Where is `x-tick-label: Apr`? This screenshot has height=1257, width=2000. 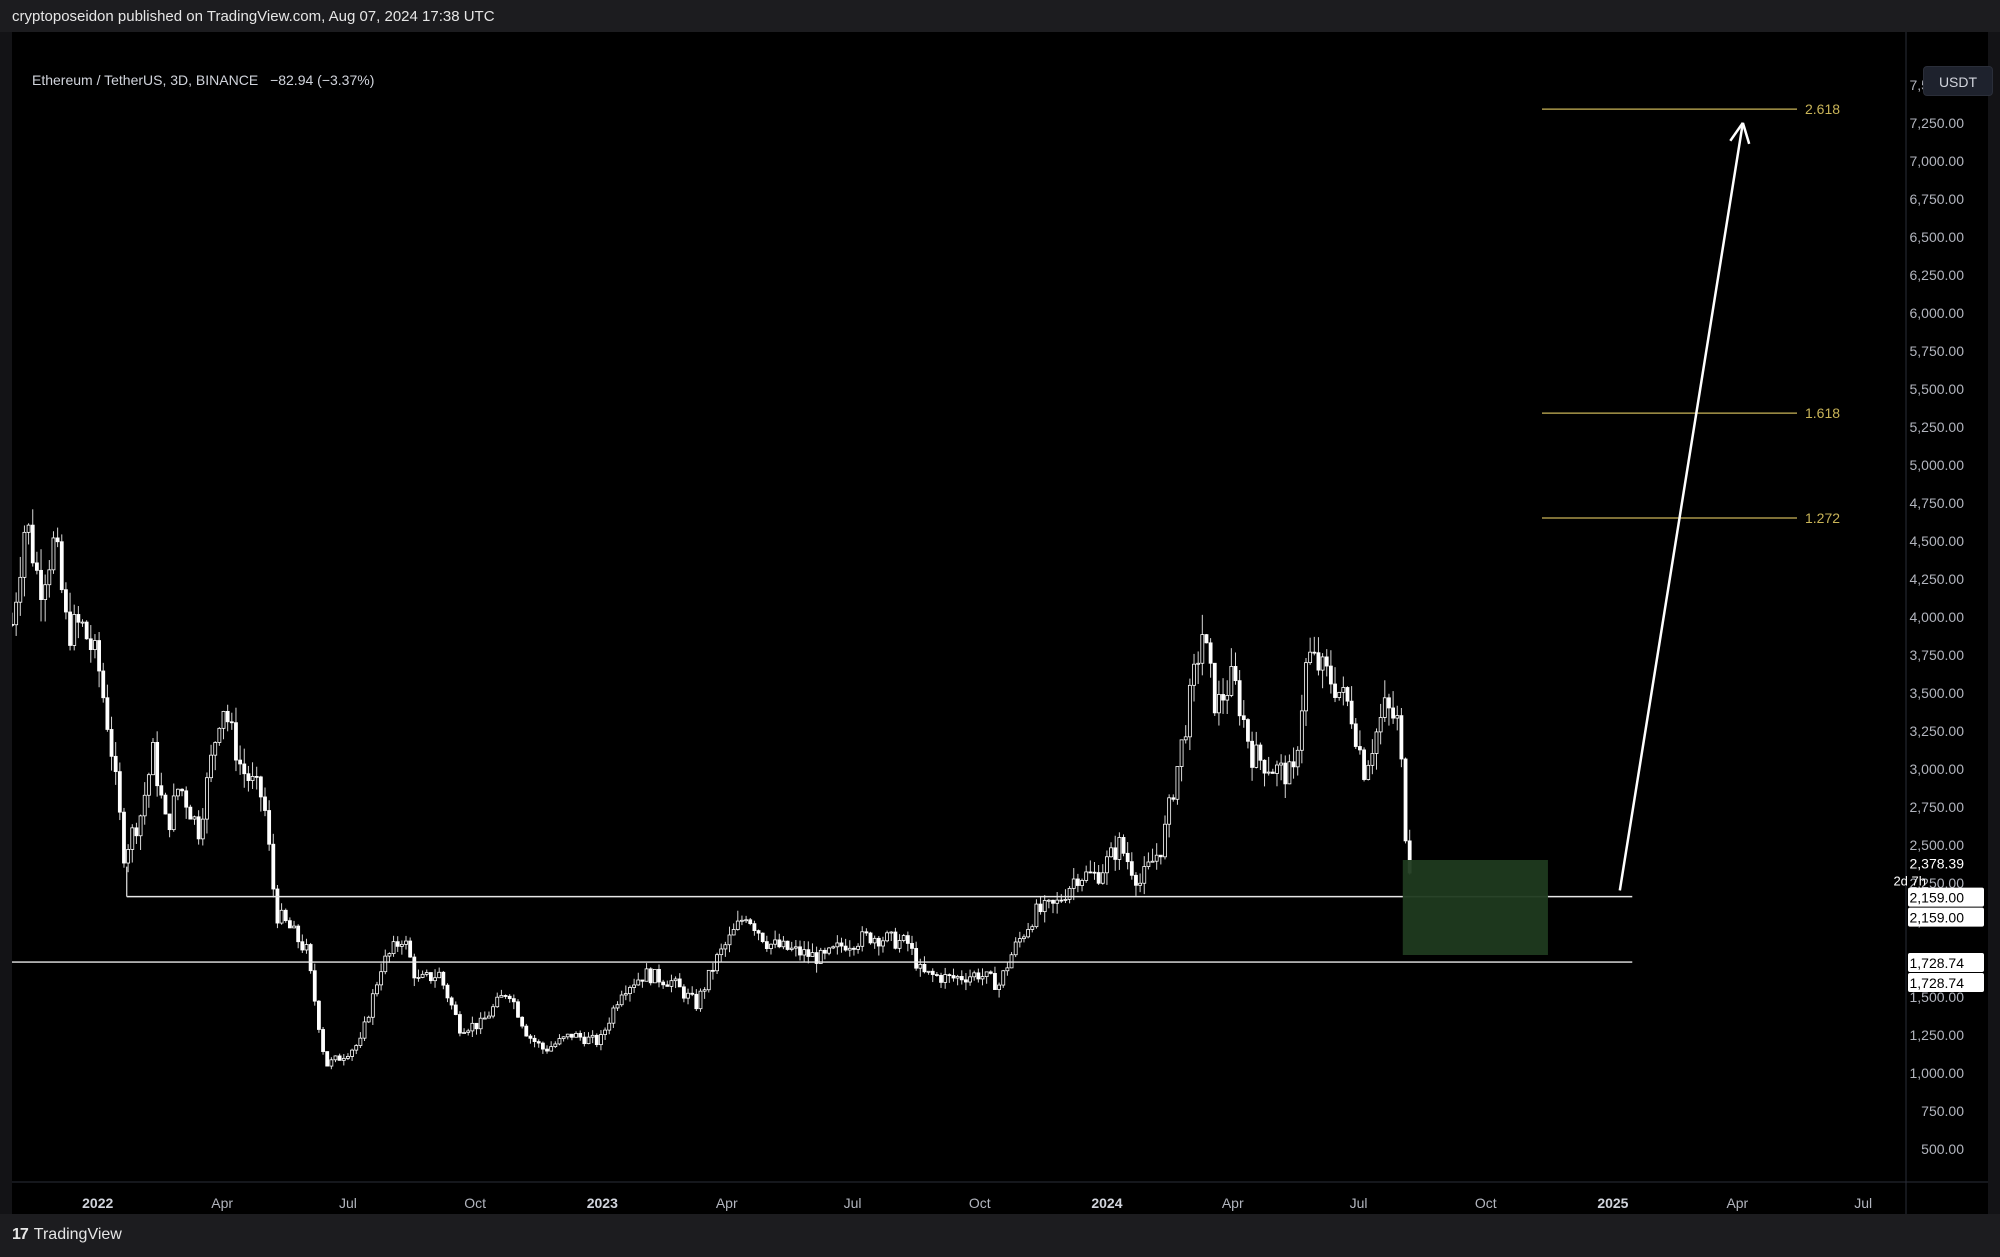 x-tick-label: Apr is located at coordinates (727, 1203).